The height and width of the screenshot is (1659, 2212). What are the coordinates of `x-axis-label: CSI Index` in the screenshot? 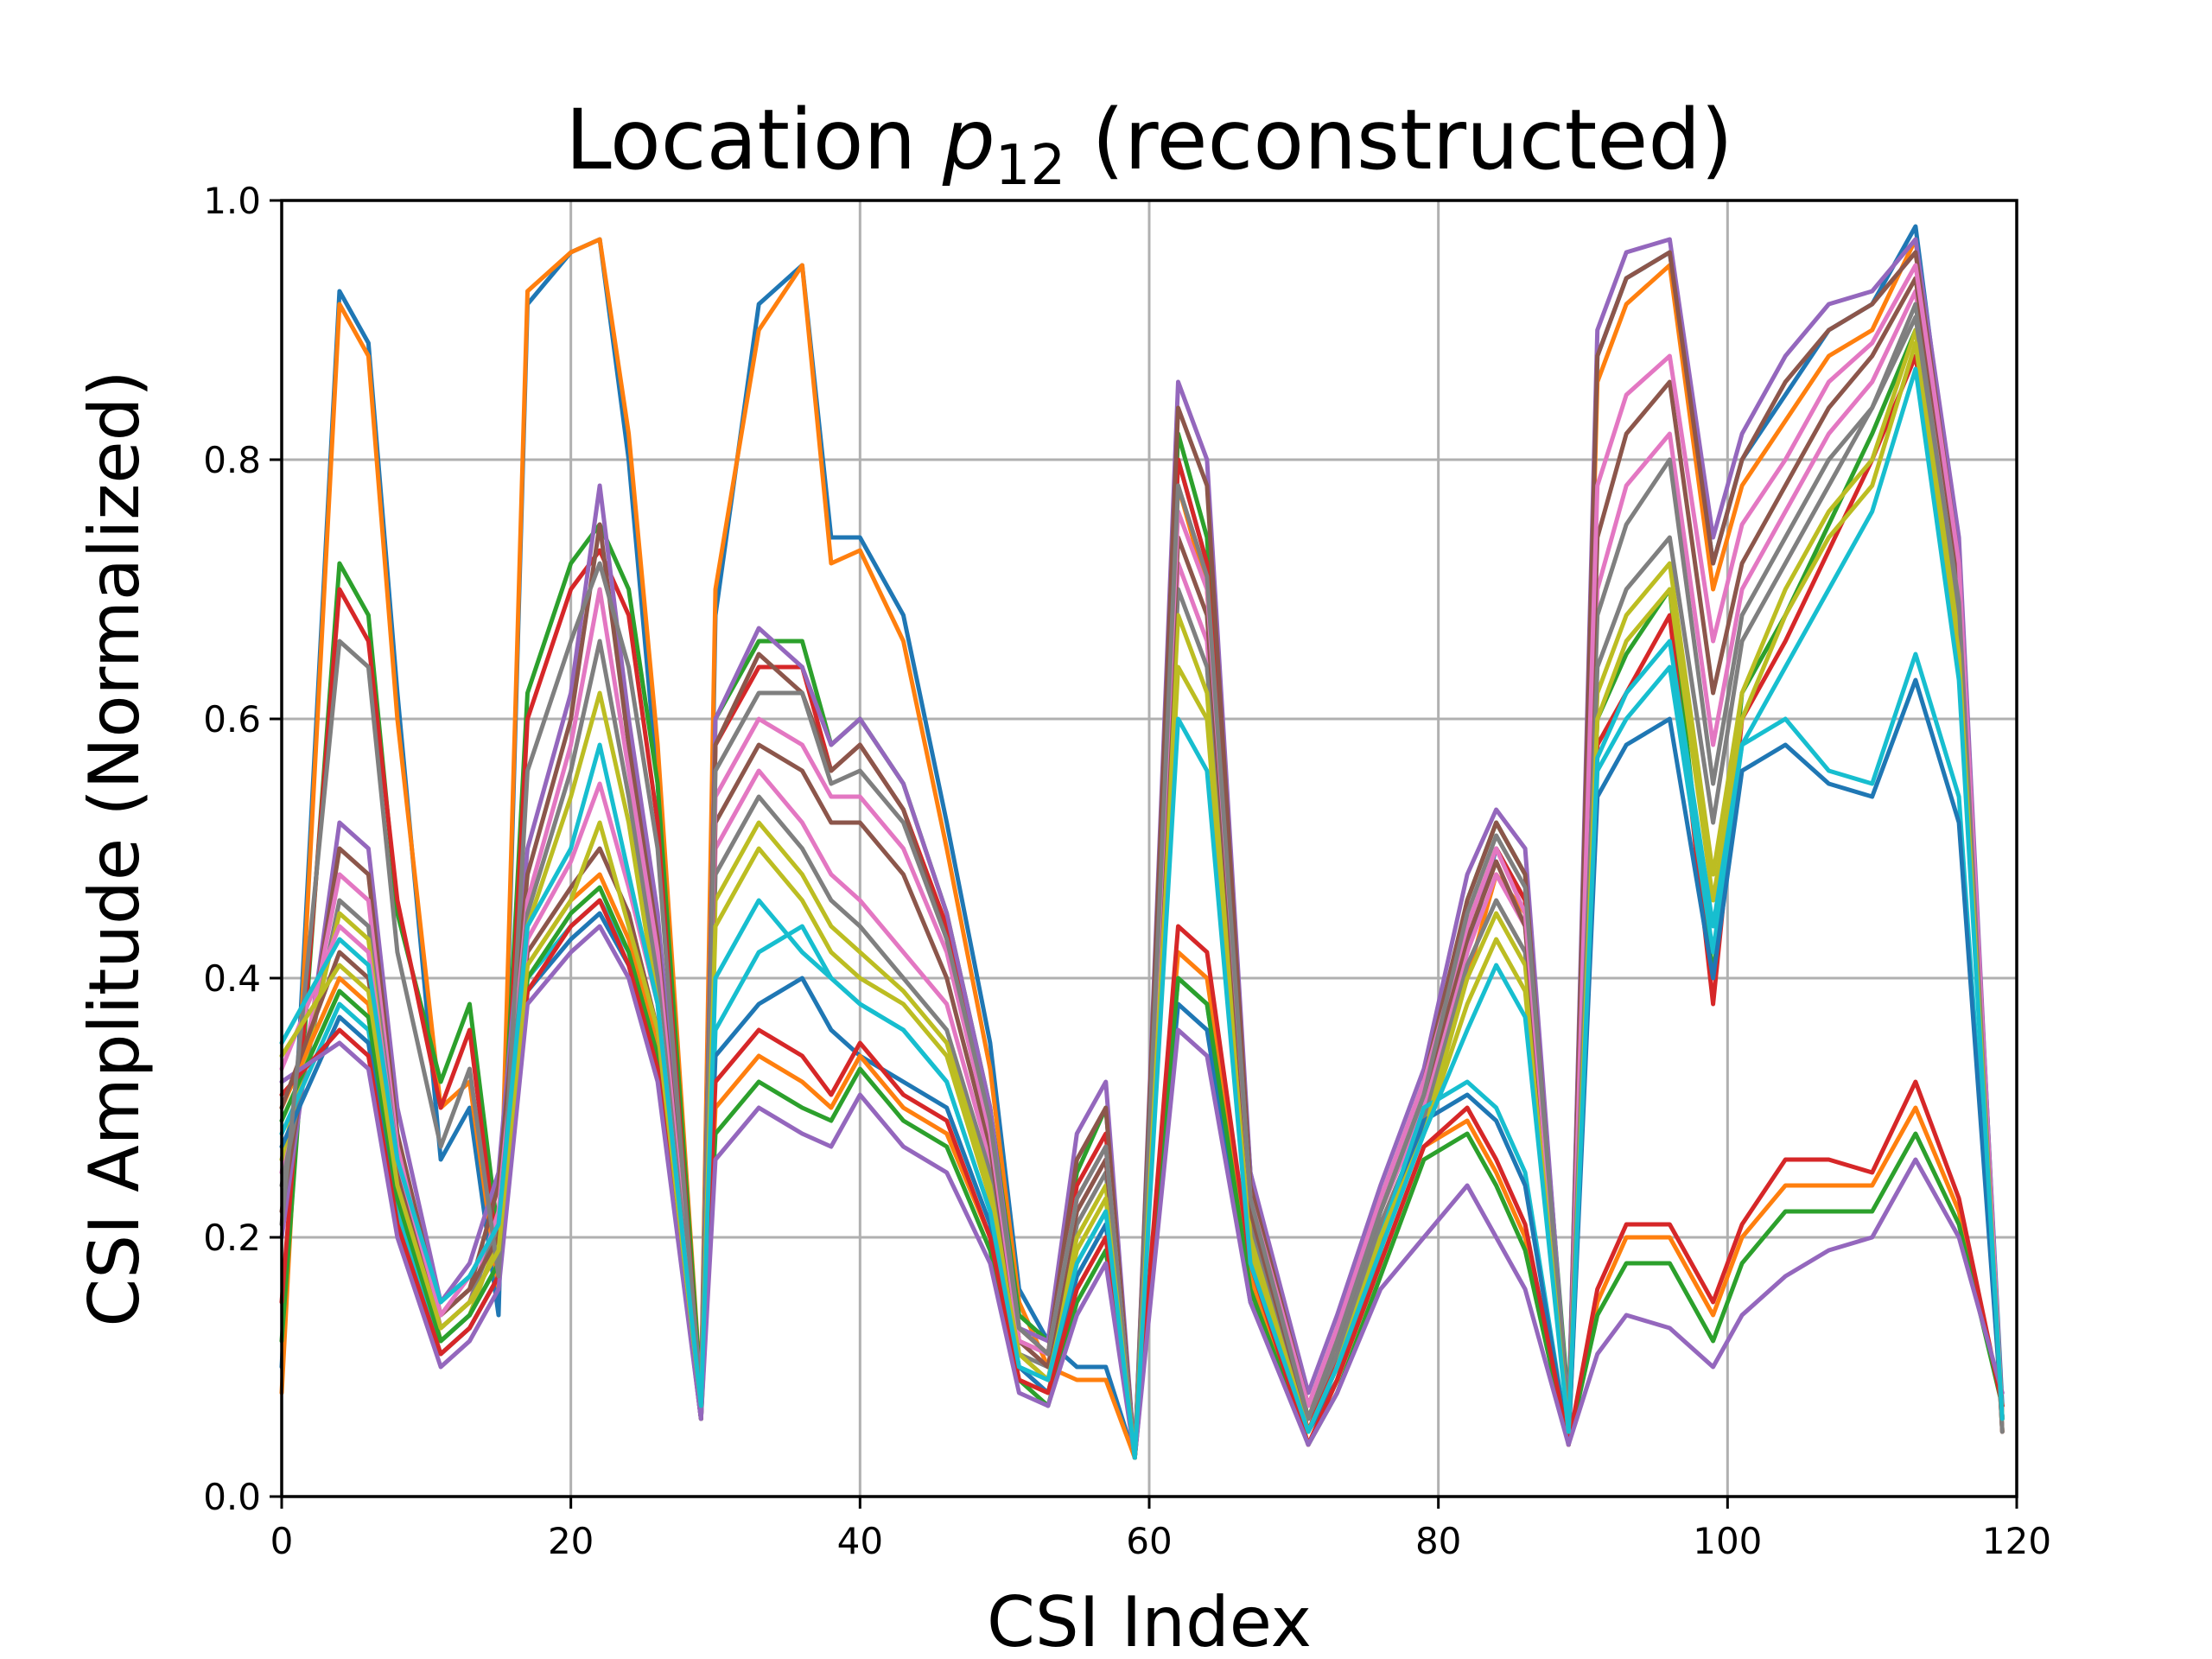 It's located at (1149, 1620).